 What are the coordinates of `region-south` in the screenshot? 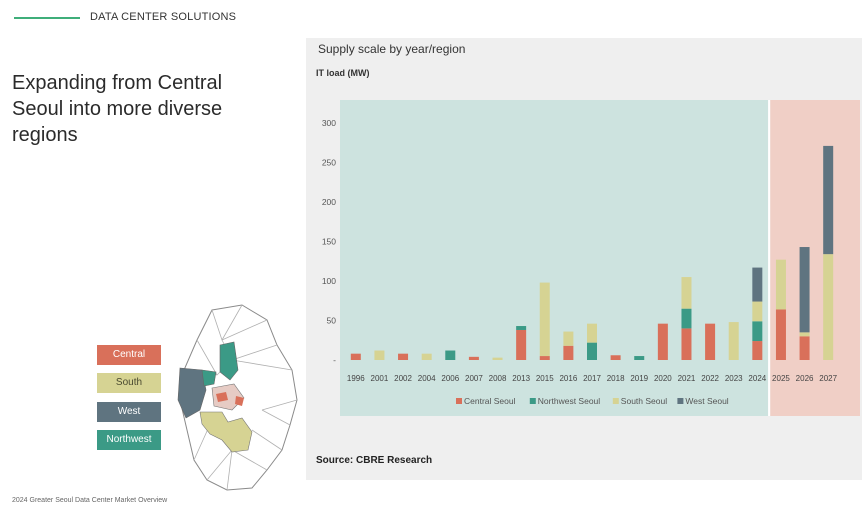 It's located at (226, 432).